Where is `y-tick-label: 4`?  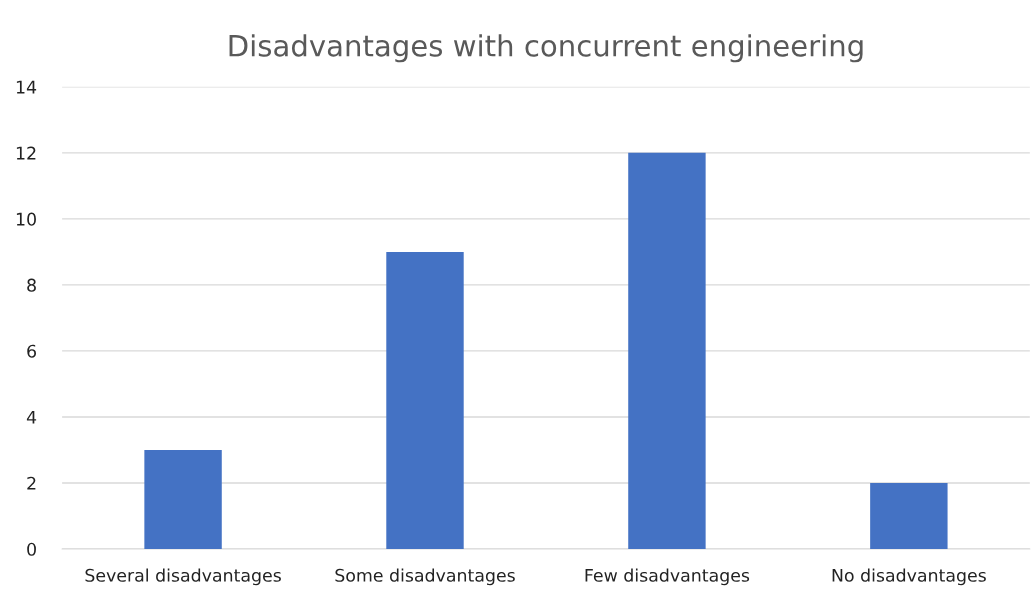 y-tick-label: 4 is located at coordinates (31, 417).